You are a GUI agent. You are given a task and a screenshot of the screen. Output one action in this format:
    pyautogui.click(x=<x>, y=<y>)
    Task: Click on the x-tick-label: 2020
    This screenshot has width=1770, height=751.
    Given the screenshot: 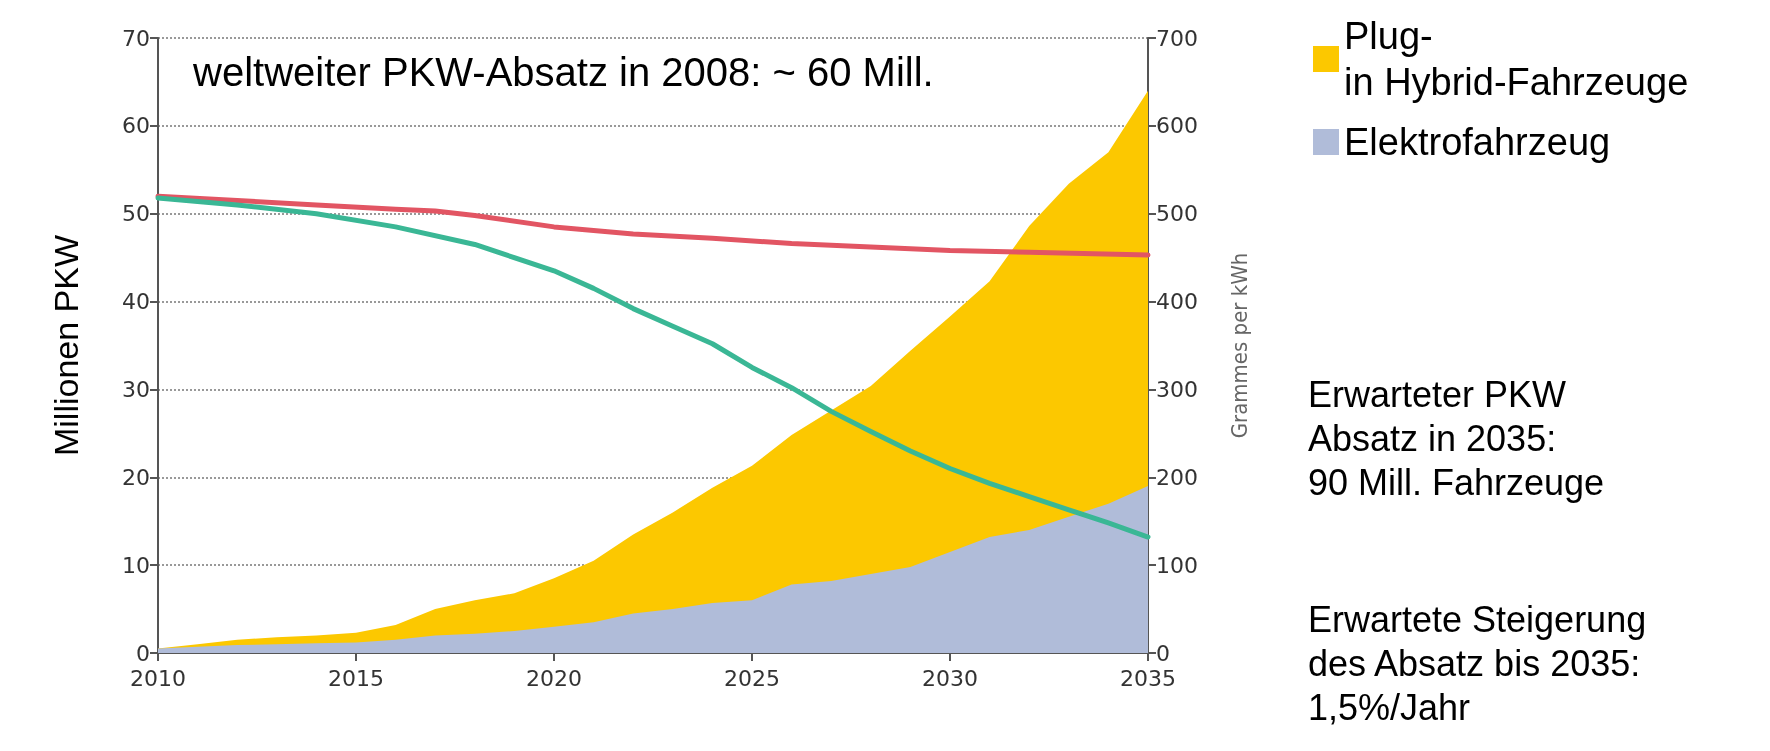 What is the action you would take?
    pyautogui.click(x=554, y=678)
    